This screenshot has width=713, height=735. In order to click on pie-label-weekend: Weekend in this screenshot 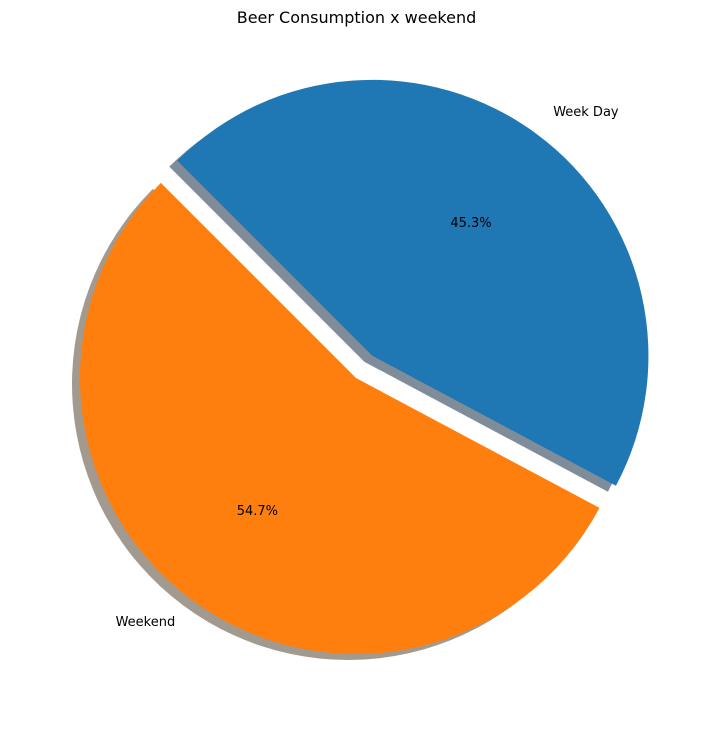, I will do `click(146, 622)`.